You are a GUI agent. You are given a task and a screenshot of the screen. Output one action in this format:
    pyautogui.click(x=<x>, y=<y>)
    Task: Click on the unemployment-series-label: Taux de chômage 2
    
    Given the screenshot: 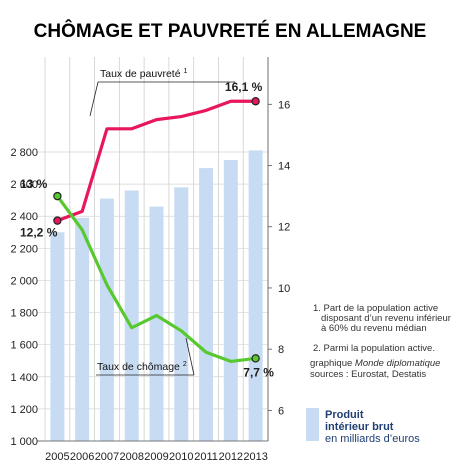 What is the action you would take?
    pyautogui.click(x=142, y=367)
    